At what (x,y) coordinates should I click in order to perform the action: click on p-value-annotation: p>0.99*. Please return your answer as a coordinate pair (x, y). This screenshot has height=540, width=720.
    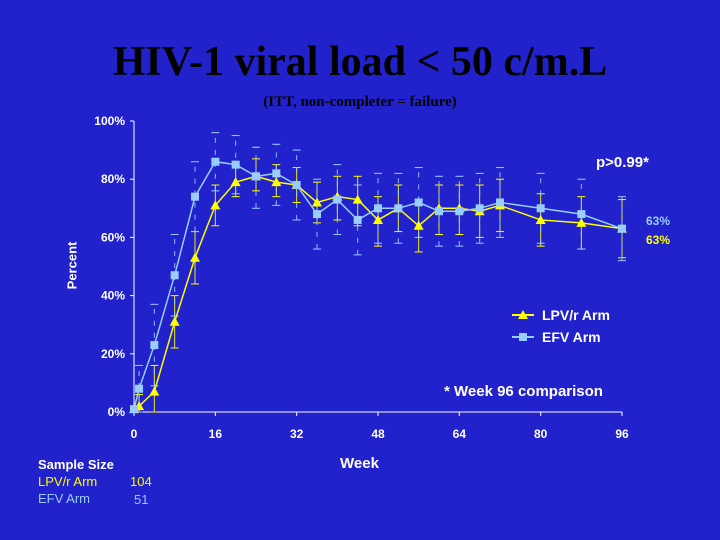
    Looking at the image, I should click on (622, 162).